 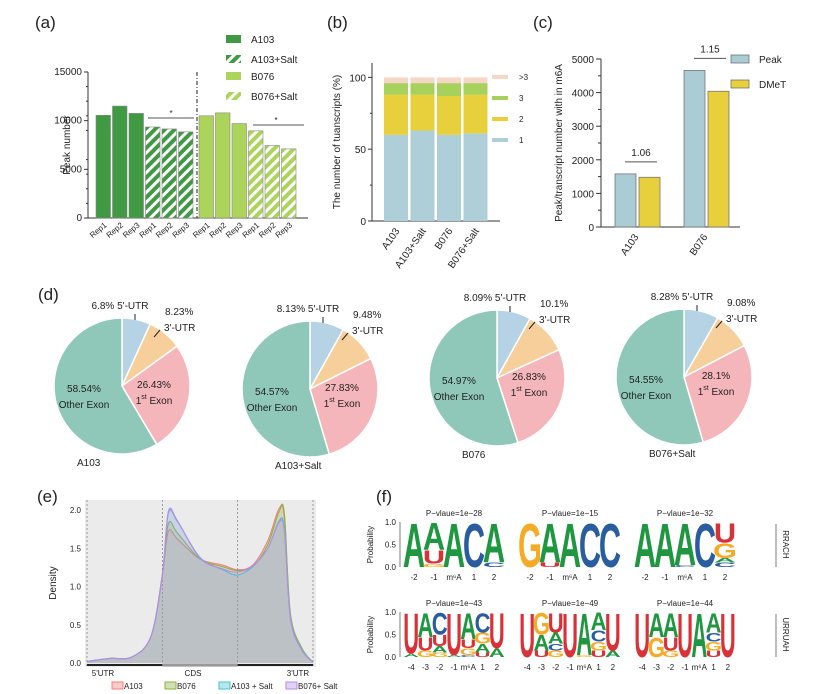 What do you see at coordinates (772, 85) in the screenshot?
I see `legend-label: DMeT` at bounding box center [772, 85].